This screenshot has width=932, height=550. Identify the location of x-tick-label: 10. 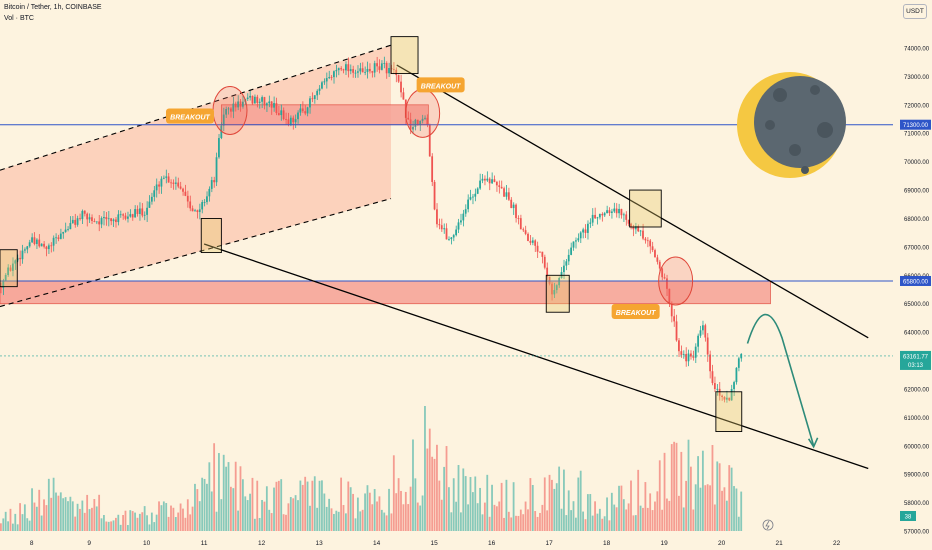
(147, 543).